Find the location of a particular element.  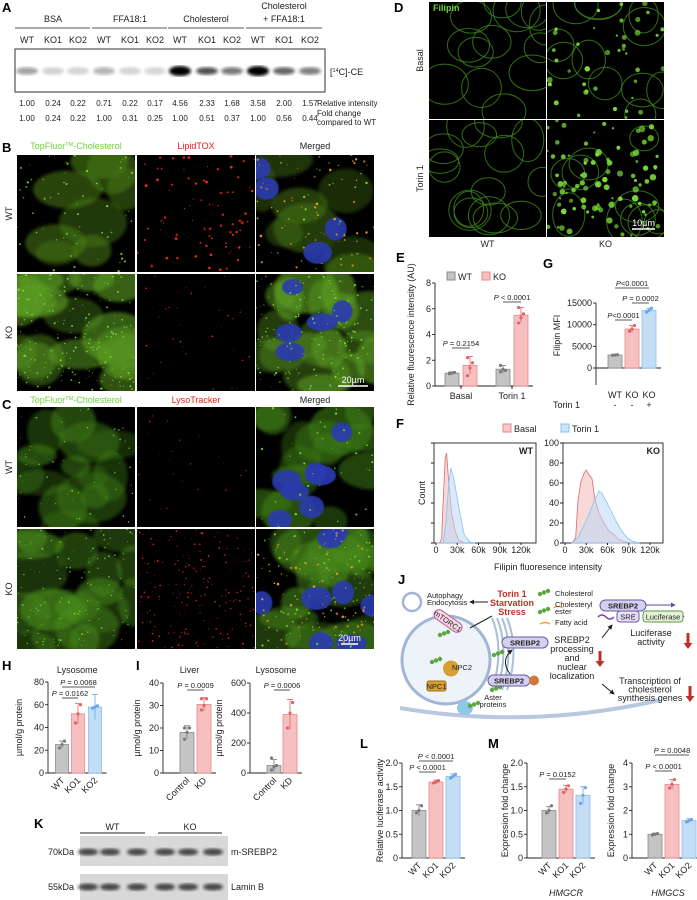

srebp2-er-label: SREBP2 is located at coordinates (509, 681).